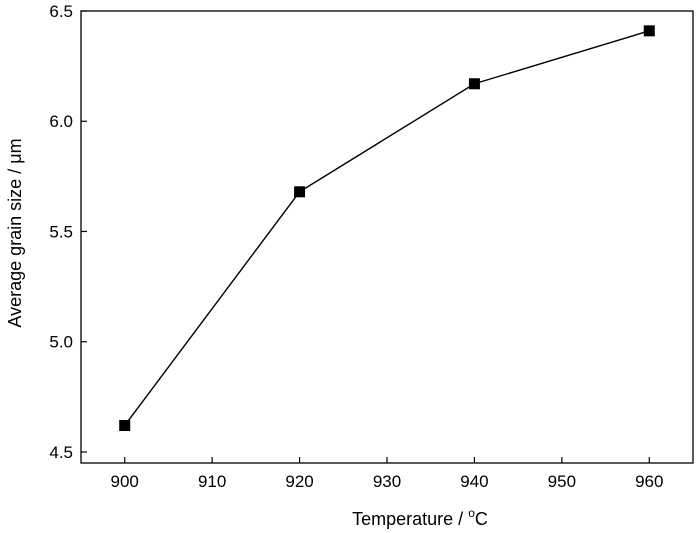 This screenshot has width=700, height=533. I want to click on x-axis-ticks: 900 910 920 930 940 950 960, so click(387, 474).